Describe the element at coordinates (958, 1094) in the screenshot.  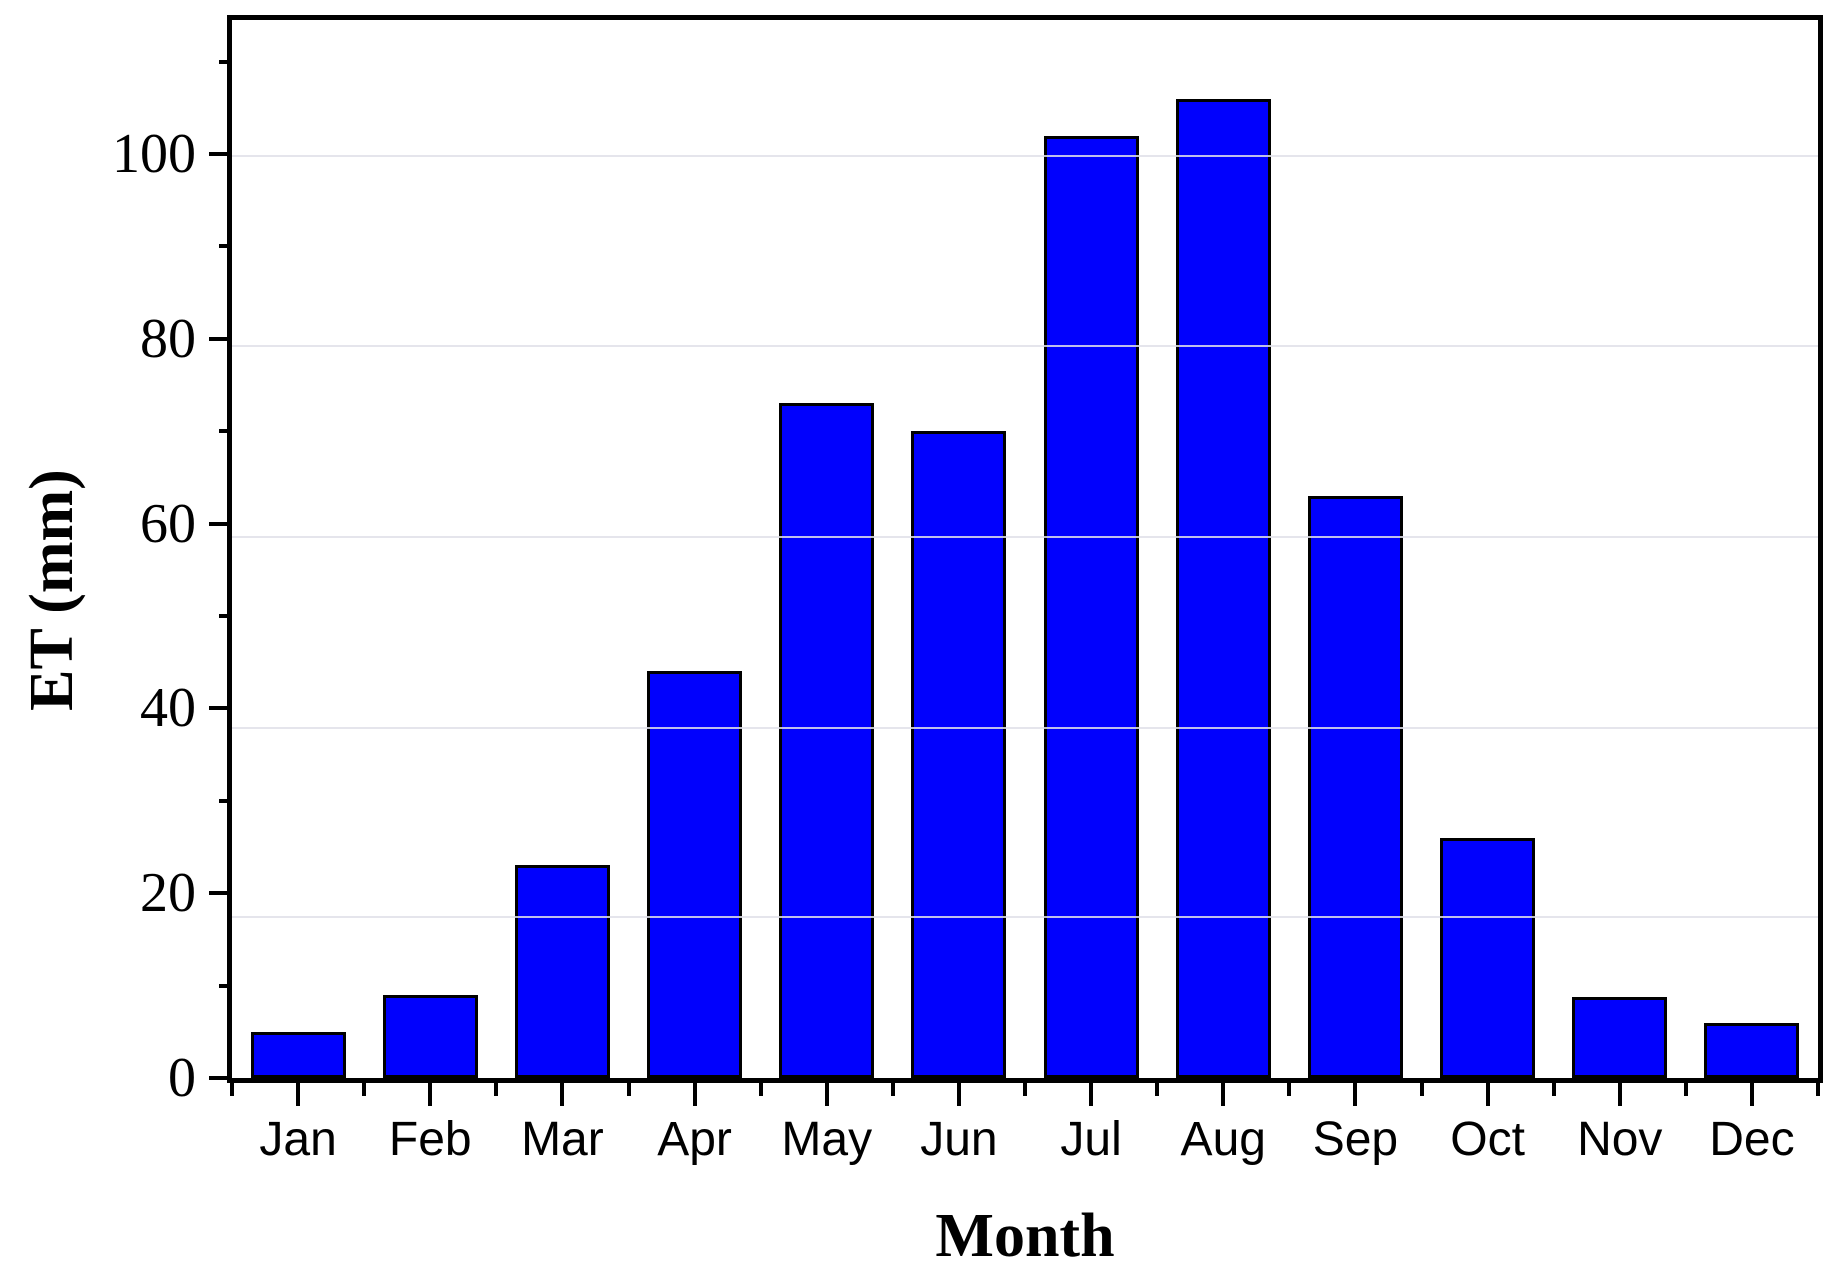
I see `x-major-tick-jun` at that location.